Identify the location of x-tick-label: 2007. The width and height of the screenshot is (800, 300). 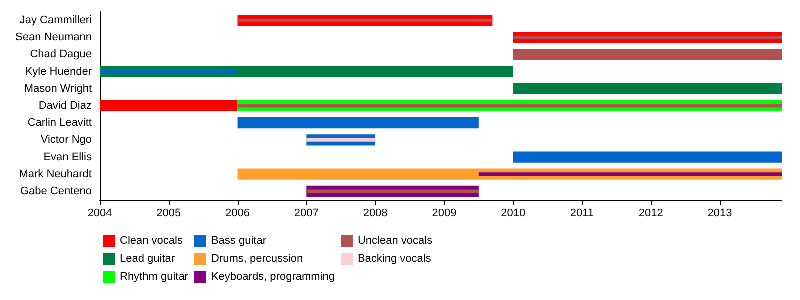
(306, 214).